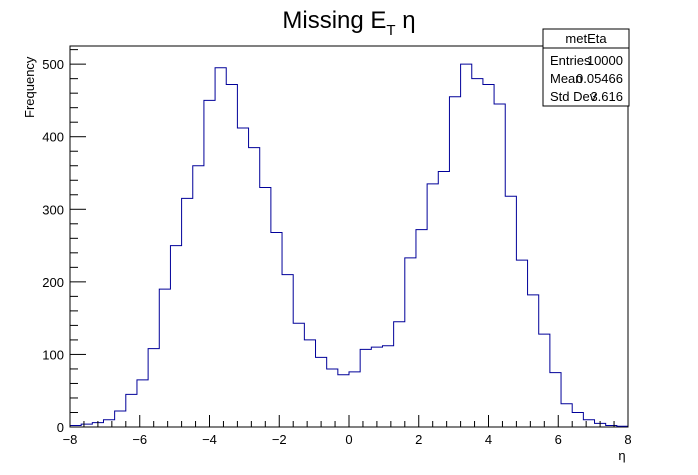 The width and height of the screenshot is (698, 475). Describe the element at coordinates (406, 20) in the screenshot. I see `chart-title-suffix: η` at that location.